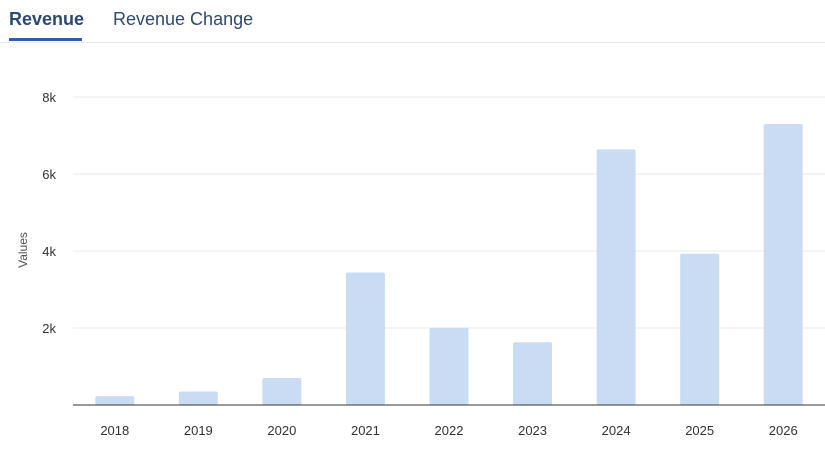  Describe the element at coordinates (365, 338) in the screenshot. I see `bar-2021` at that location.